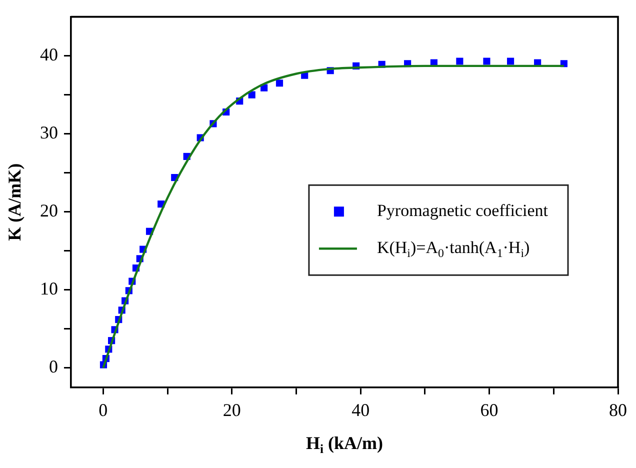 Image resolution: width=636 pixels, height=468 pixels. I want to click on legend-label: Pyromagnetic coefficient, so click(462, 210).